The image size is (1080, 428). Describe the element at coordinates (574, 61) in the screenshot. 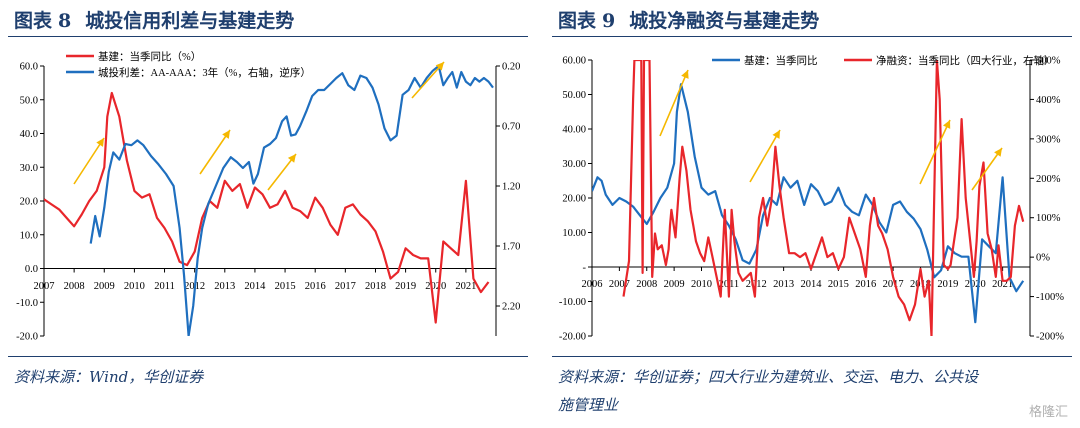

I see `left-tick-label: 60.00` at that location.